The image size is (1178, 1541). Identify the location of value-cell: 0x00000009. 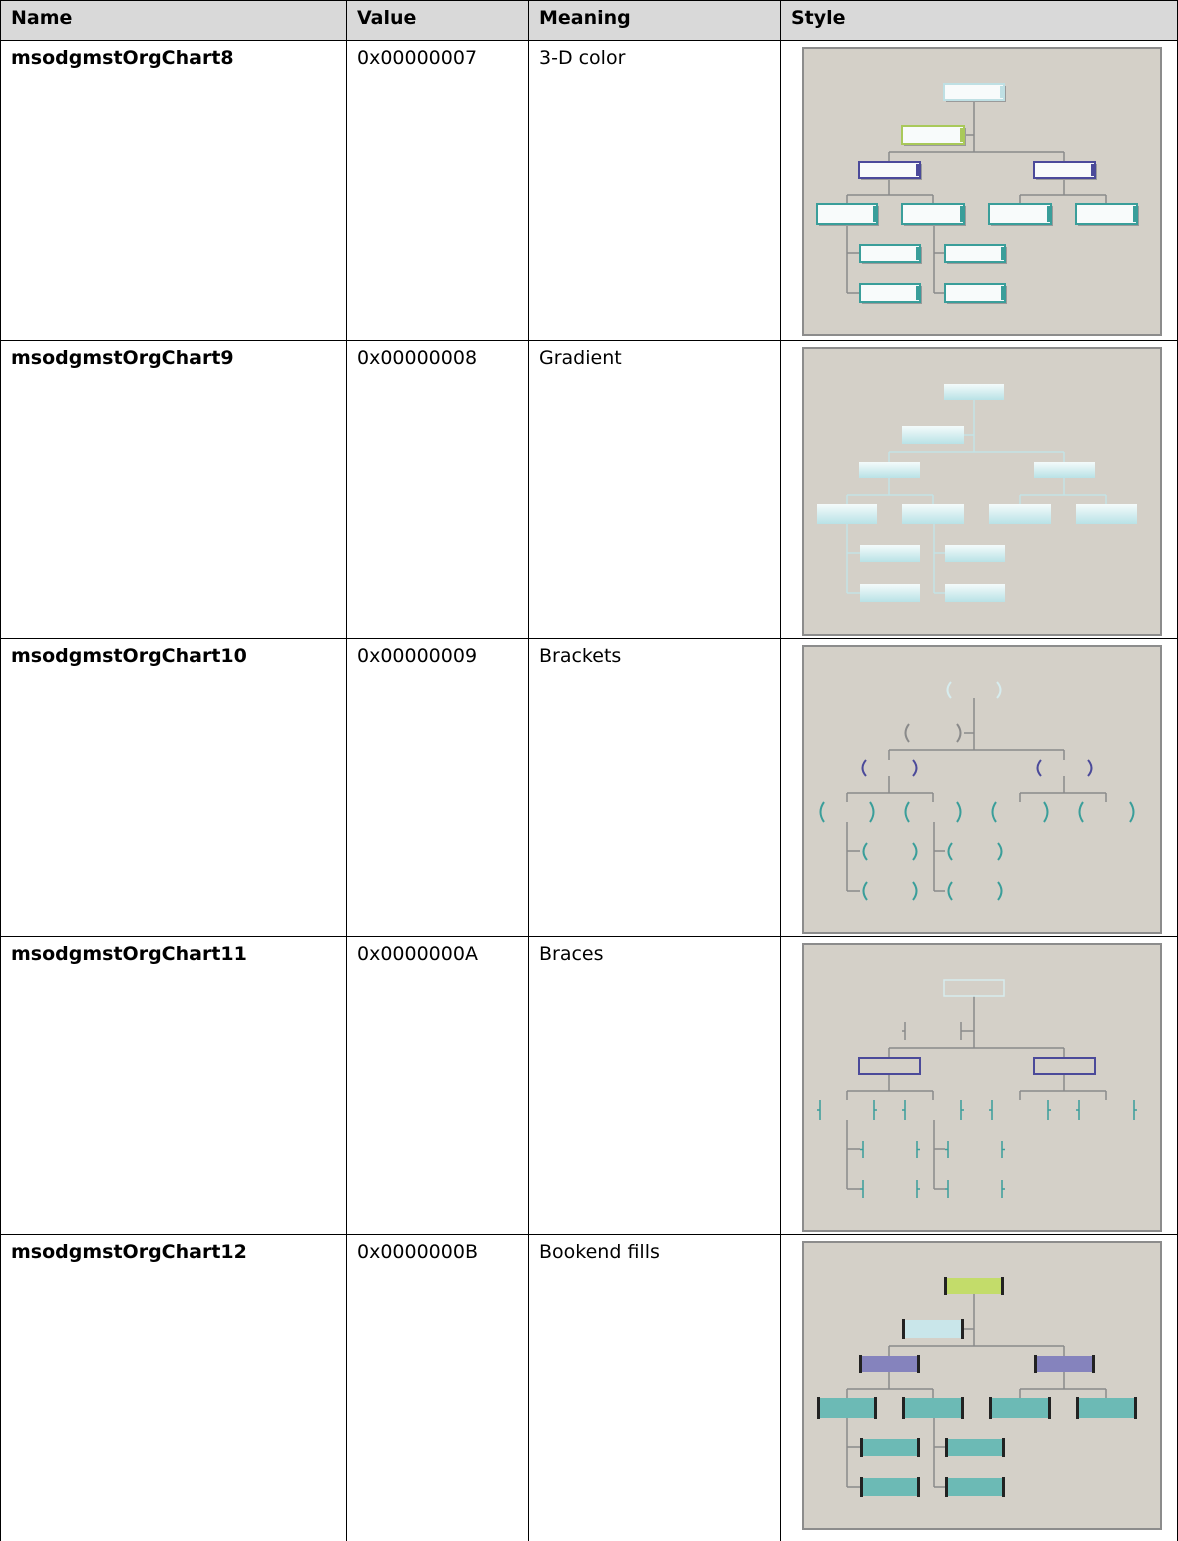
(437, 787).